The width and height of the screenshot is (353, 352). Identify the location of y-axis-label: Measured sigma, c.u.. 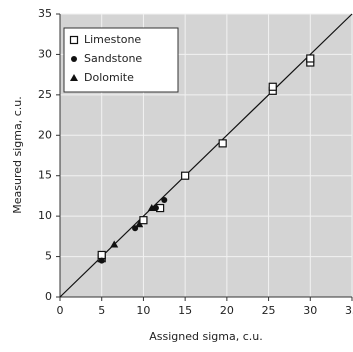
(17, 154).